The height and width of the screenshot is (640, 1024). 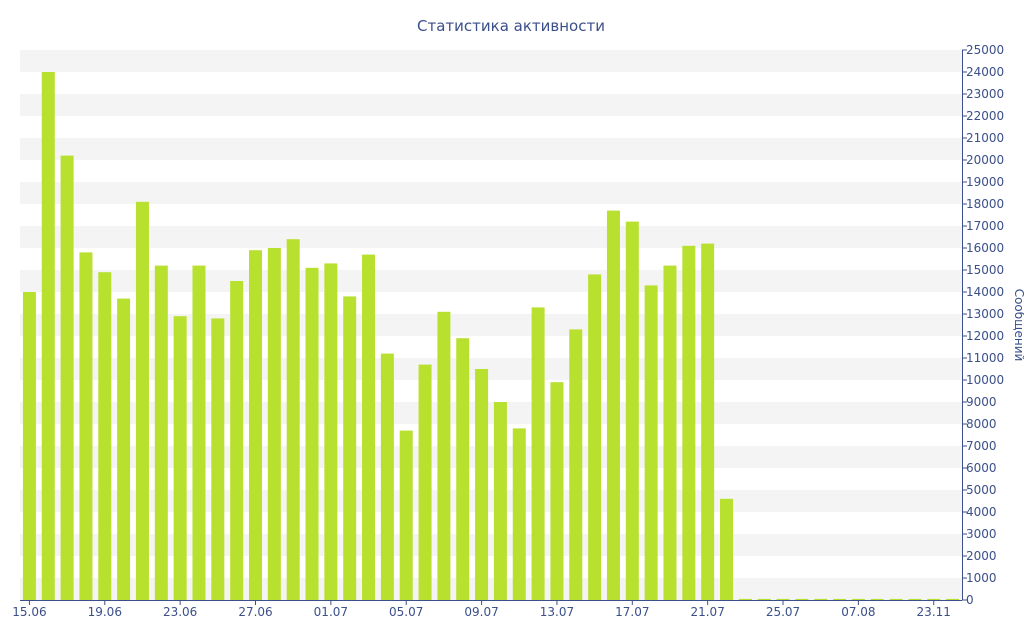 What do you see at coordinates (331, 612) in the screenshot?
I see `x-tick-label: 01.07` at bounding box center [331, 612].